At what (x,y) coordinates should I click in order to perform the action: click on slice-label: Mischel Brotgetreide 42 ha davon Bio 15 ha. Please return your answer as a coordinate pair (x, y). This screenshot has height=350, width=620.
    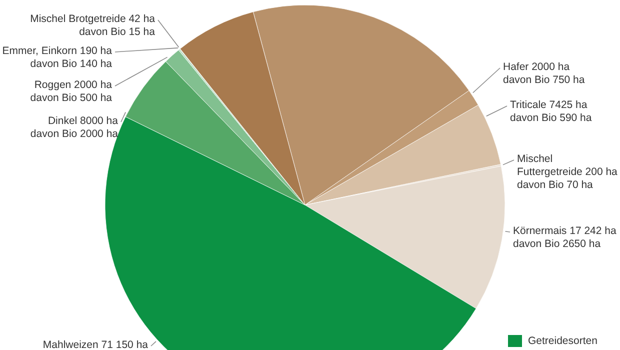
    Looking at the image, I should click on (93, 25).